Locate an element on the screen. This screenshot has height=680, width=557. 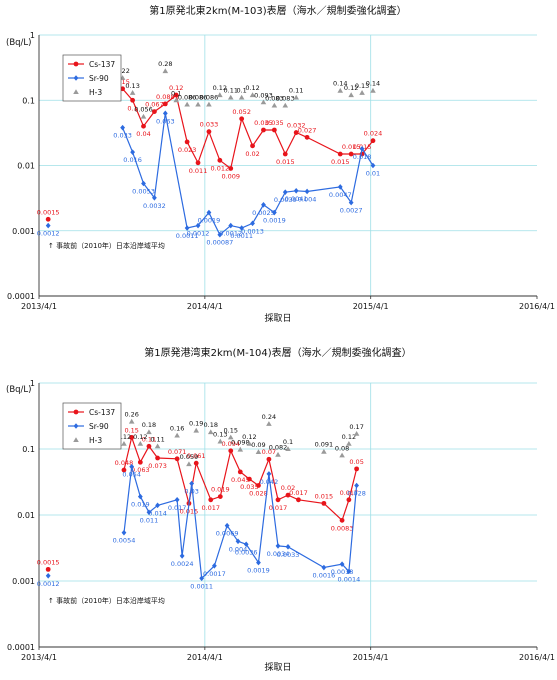
data-label: 0.0041 is located at coordinates (296, 199).